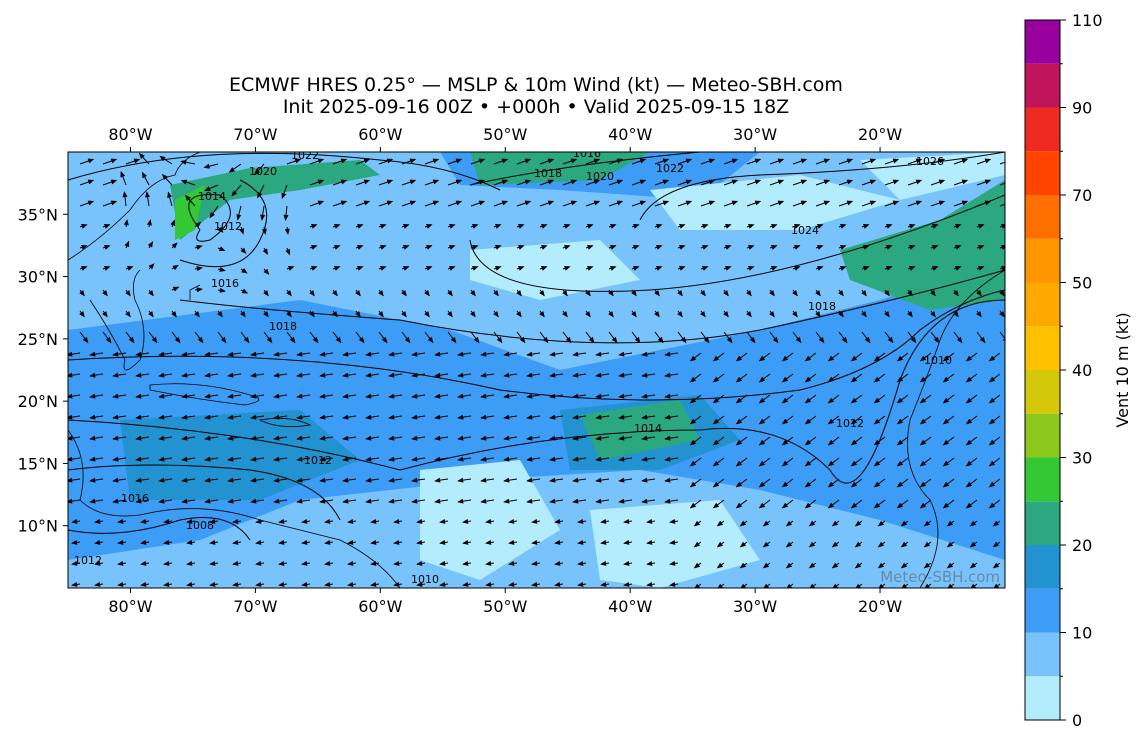 This screenshot has height=744, width=1144. What do you see at coordinates (587, 153) in the screenshot?
I see `isobar-label: 1016` at bounding box center [587, 153].